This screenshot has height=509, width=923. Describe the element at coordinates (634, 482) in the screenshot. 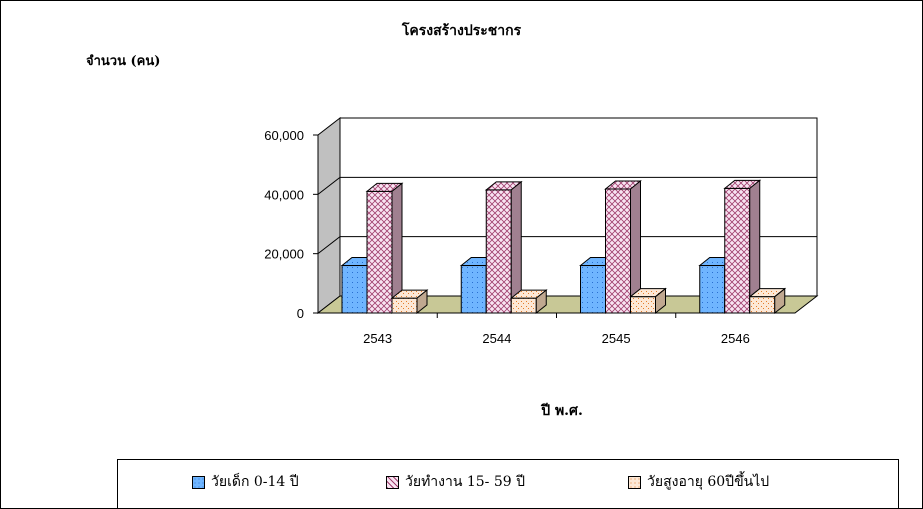

I see `legend-swatch-elderly` at that location.